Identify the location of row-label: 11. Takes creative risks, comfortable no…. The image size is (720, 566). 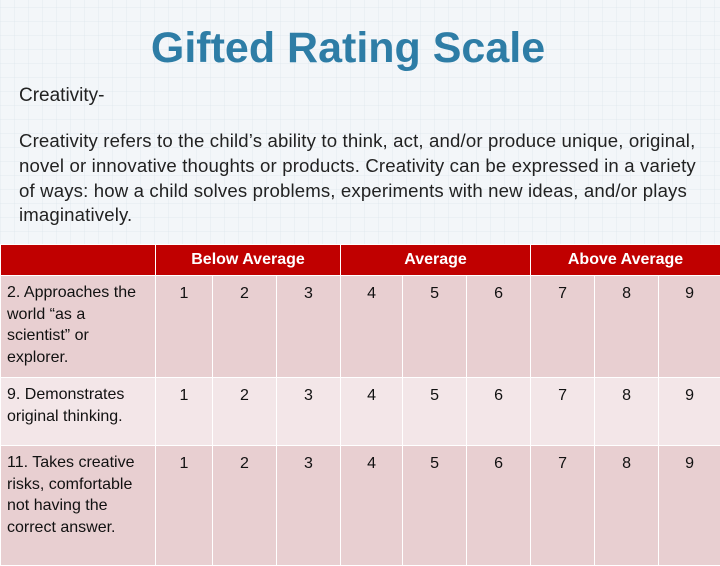
(78, 506).